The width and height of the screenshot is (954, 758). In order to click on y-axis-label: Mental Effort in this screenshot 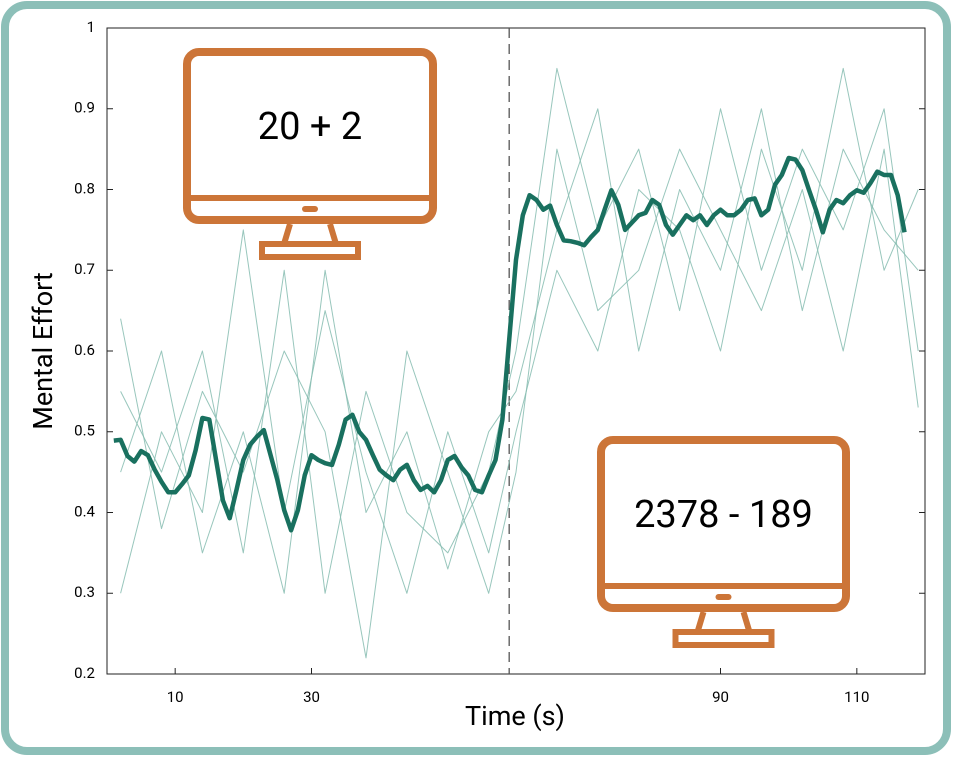, I will do `click(43, 351)`.